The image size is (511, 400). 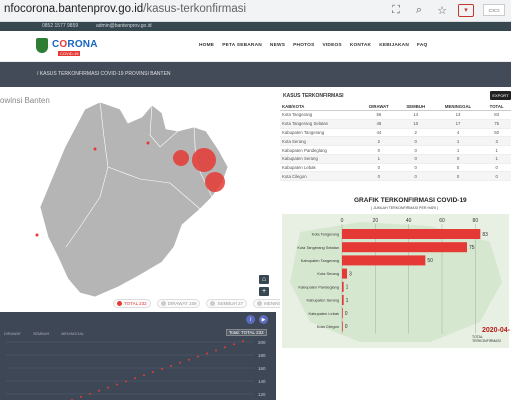 I want to click on legend-dirawat: DIRAWAT 159, so click(x=178, y=303).